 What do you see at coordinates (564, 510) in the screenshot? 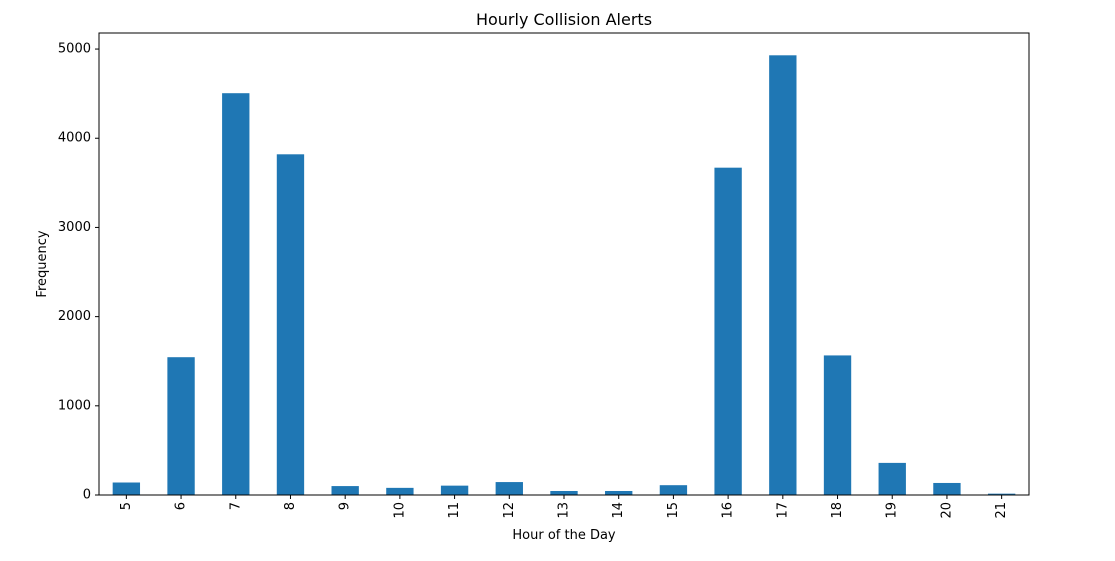
I see `x-tick-label: 13` at bounding box center [564, 510].